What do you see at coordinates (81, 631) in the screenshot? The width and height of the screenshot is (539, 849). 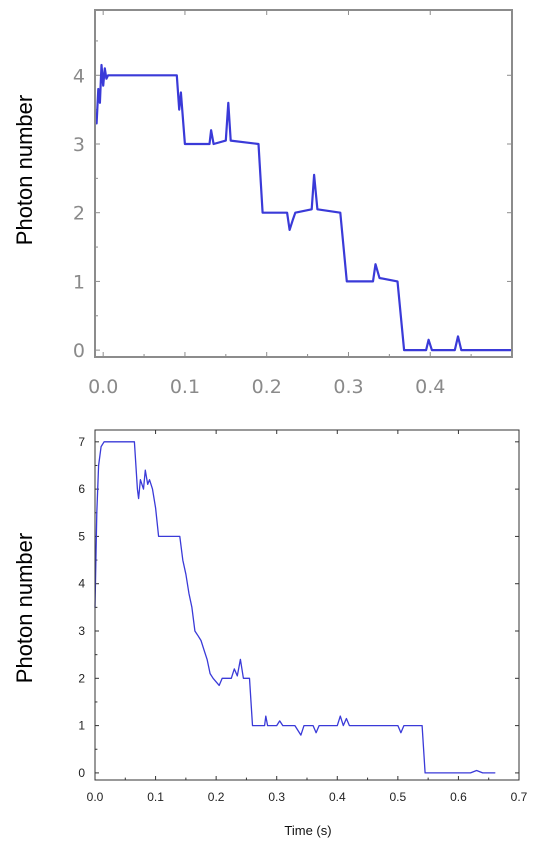 I see `chart-2-y-tick-label: 3` at bounding box center [81, 631].